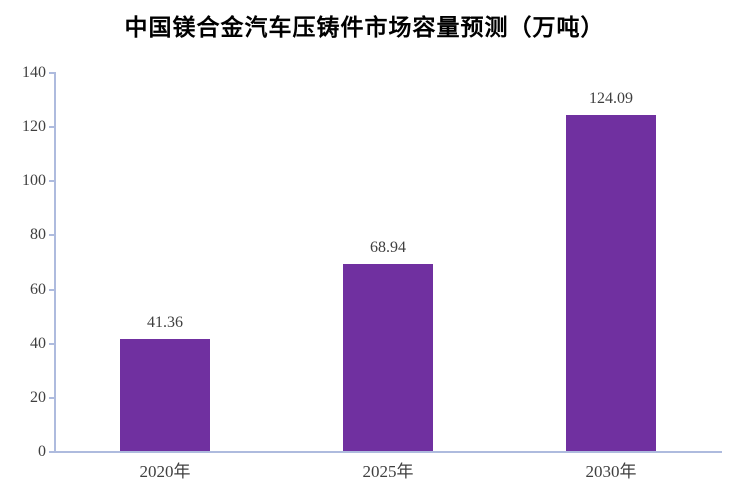 Image resolution: width=729 pixels, height=491 pixels. I want to click on y-axis-tick-label: 140, so click(34, 72).